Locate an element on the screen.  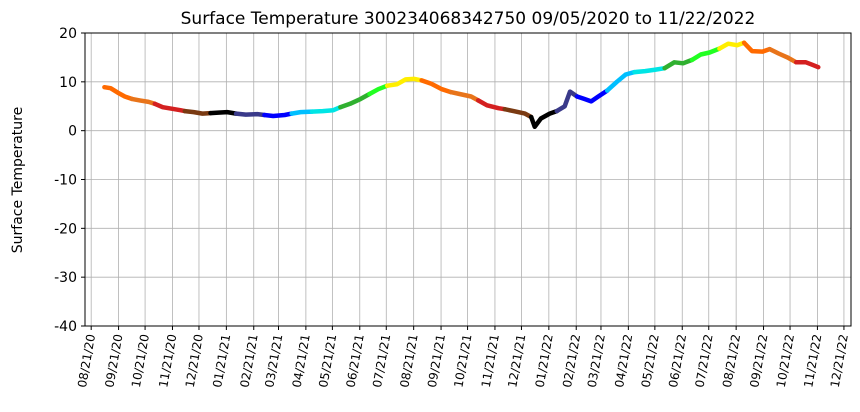
y-tick-label: -30 is located at coordinates (65, 278).